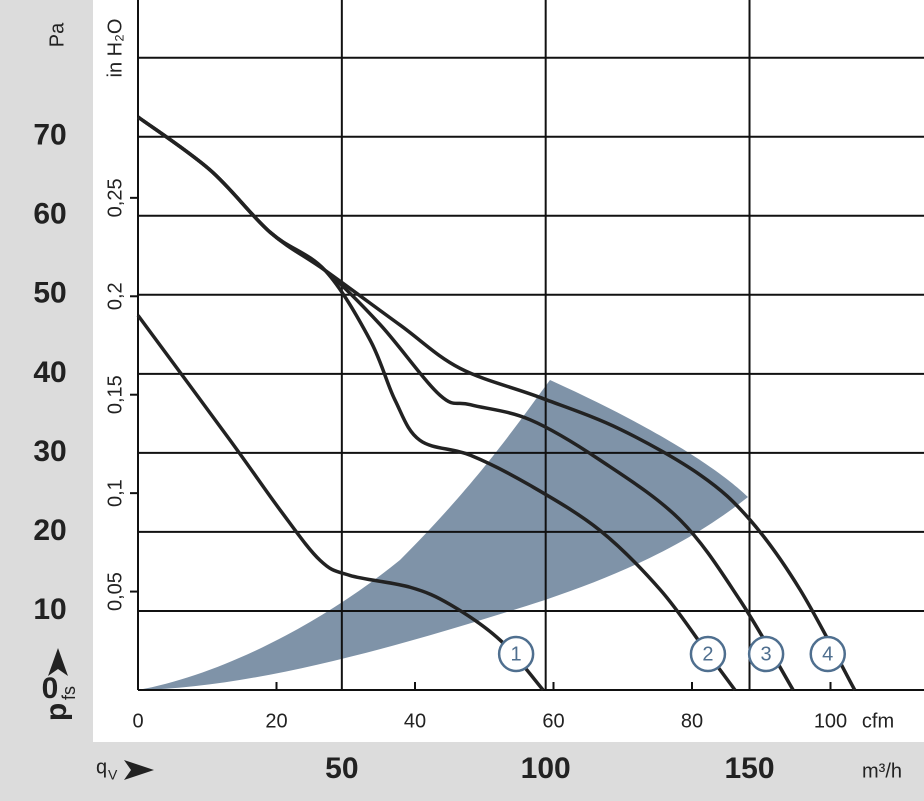  I want to click on x2-tick-label: 50, so click(341, 768).